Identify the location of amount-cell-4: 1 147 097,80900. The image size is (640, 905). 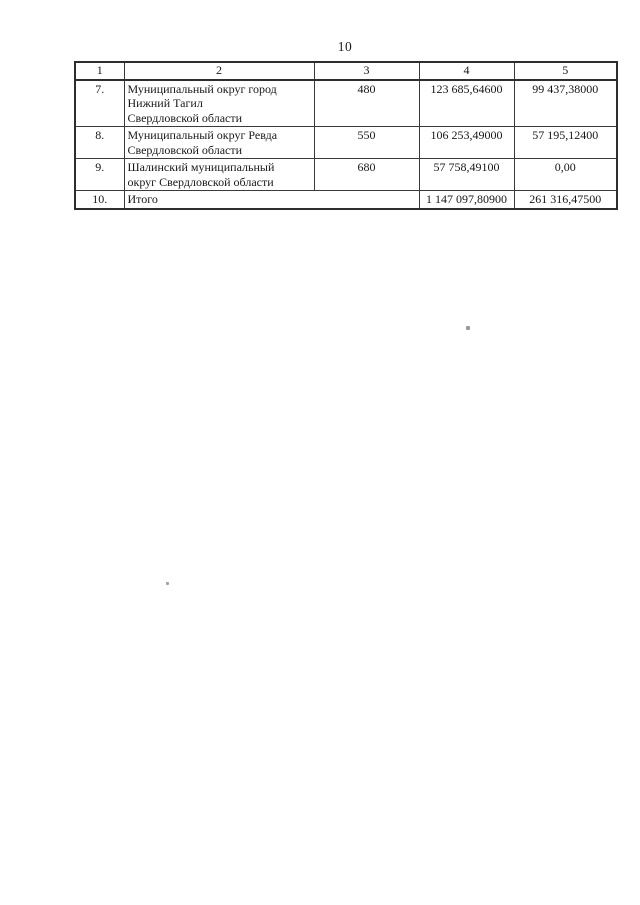
(466, 199).